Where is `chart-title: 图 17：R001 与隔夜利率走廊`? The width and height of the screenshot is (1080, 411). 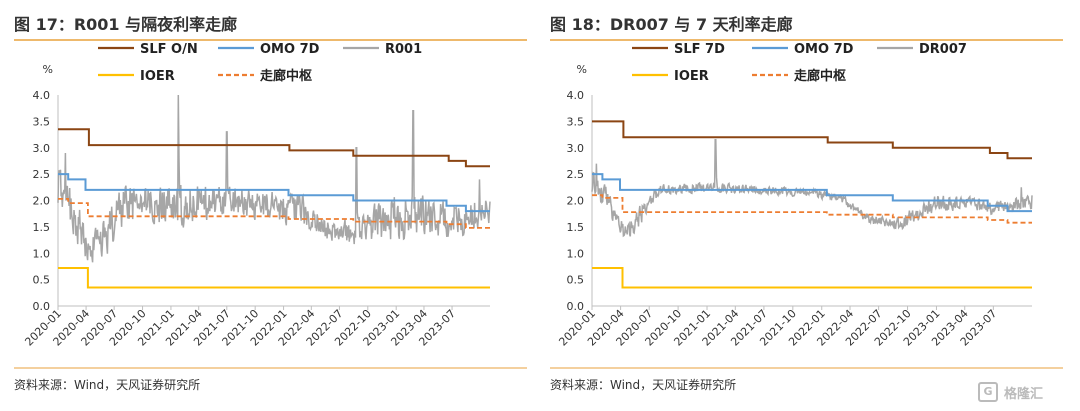
chart-title: 图 17：R001 与隔夜利率走廊 is located at coordinates (125, 24).